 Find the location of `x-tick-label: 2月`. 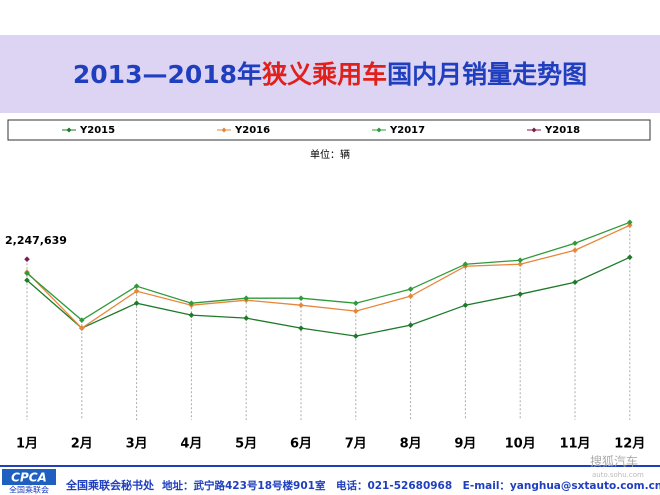

x-tick-label: 2月 is located at coordinates (82, 444).